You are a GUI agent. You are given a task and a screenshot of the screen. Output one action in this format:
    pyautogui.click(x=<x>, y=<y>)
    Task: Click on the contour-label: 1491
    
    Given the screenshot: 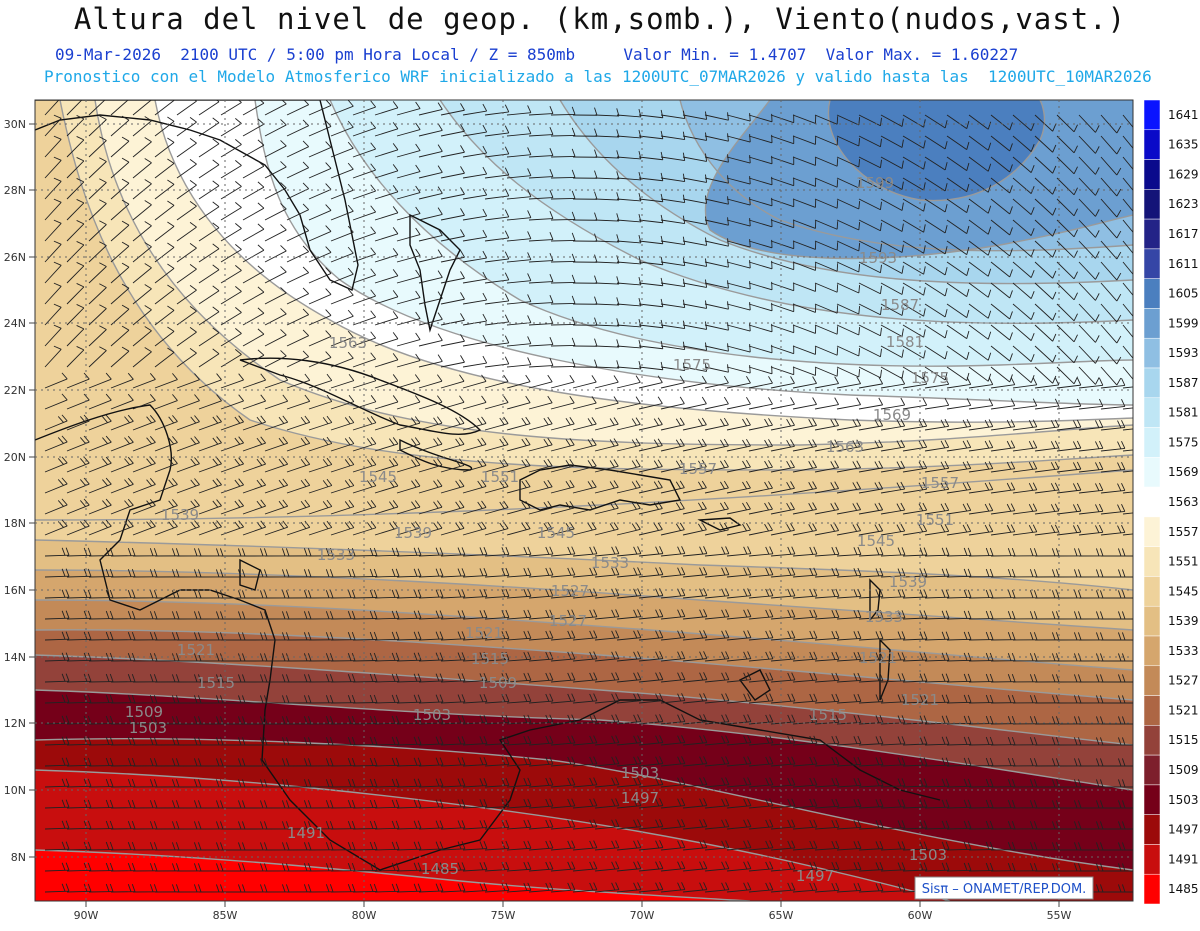 What is the action you would take?
    pyautogui.click(x=306, y=833)
    